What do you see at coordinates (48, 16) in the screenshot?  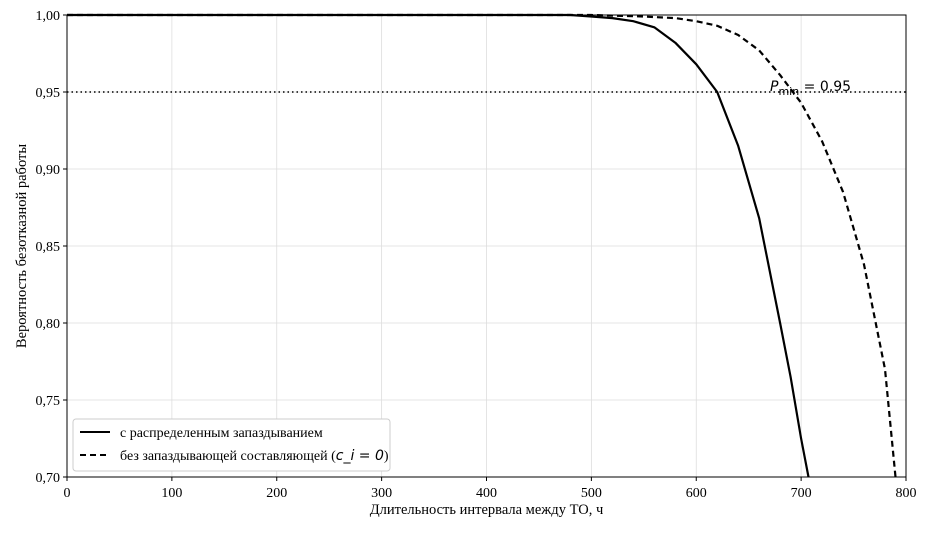 I see `y-tick-label: 1,00` at bounding box center [48, 16].